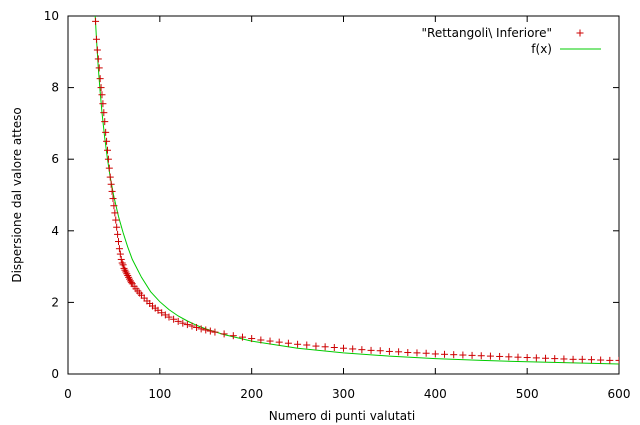  Describe the element at coordinates (51, 16) in the screenshot. I see `y-tick-label: 10` at that location.